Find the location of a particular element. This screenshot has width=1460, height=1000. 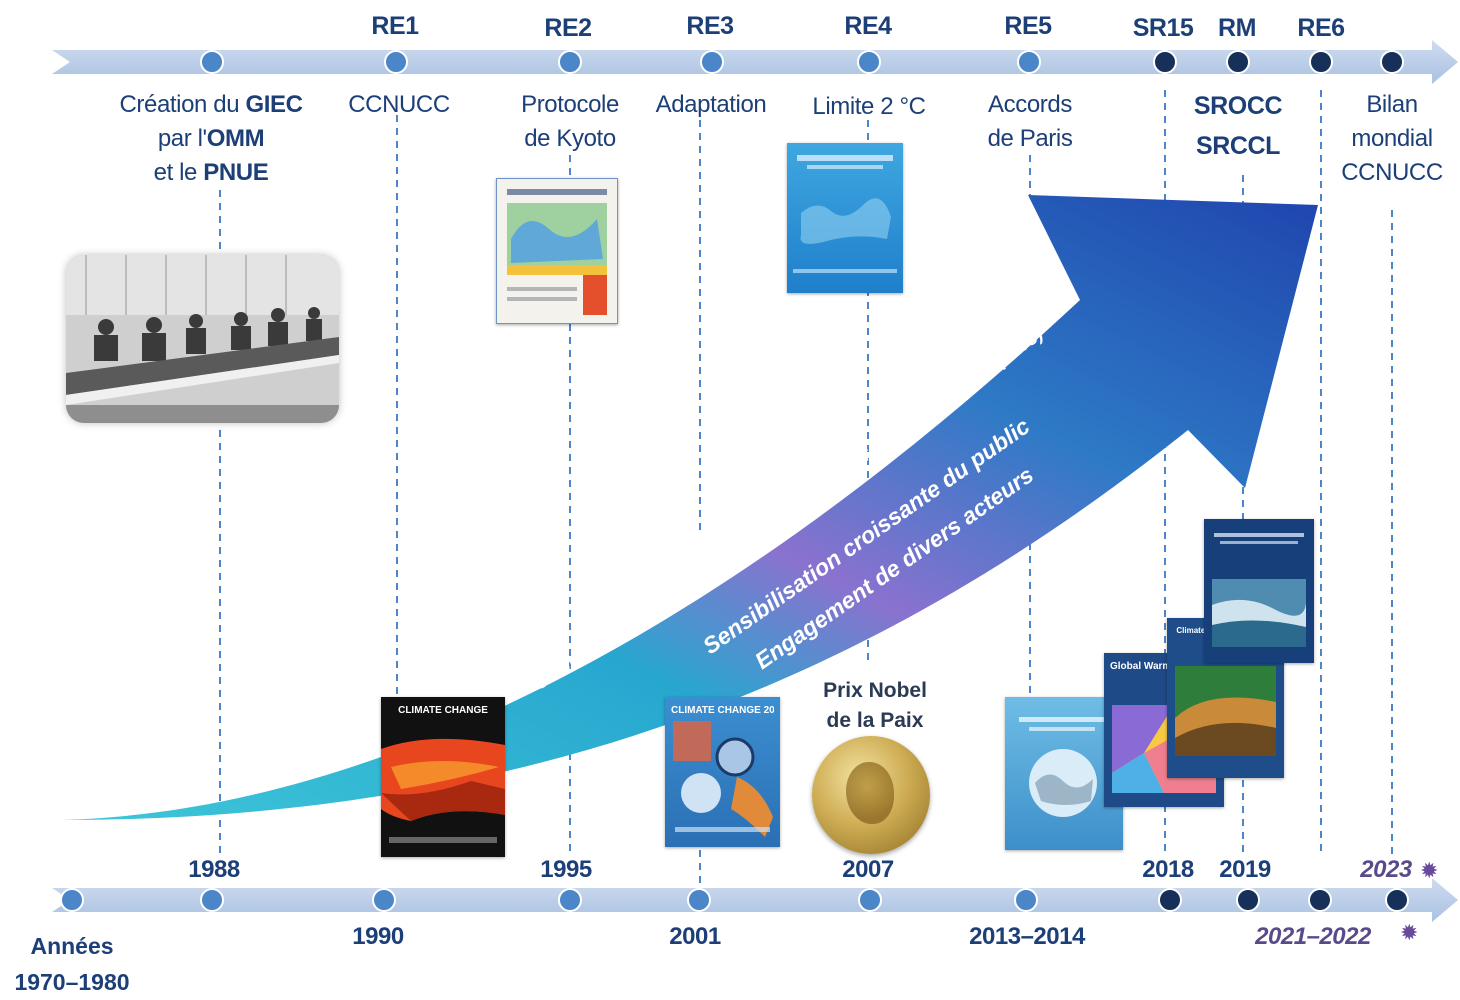

event-re3: Adaptation is located at coordinates (711, 104).